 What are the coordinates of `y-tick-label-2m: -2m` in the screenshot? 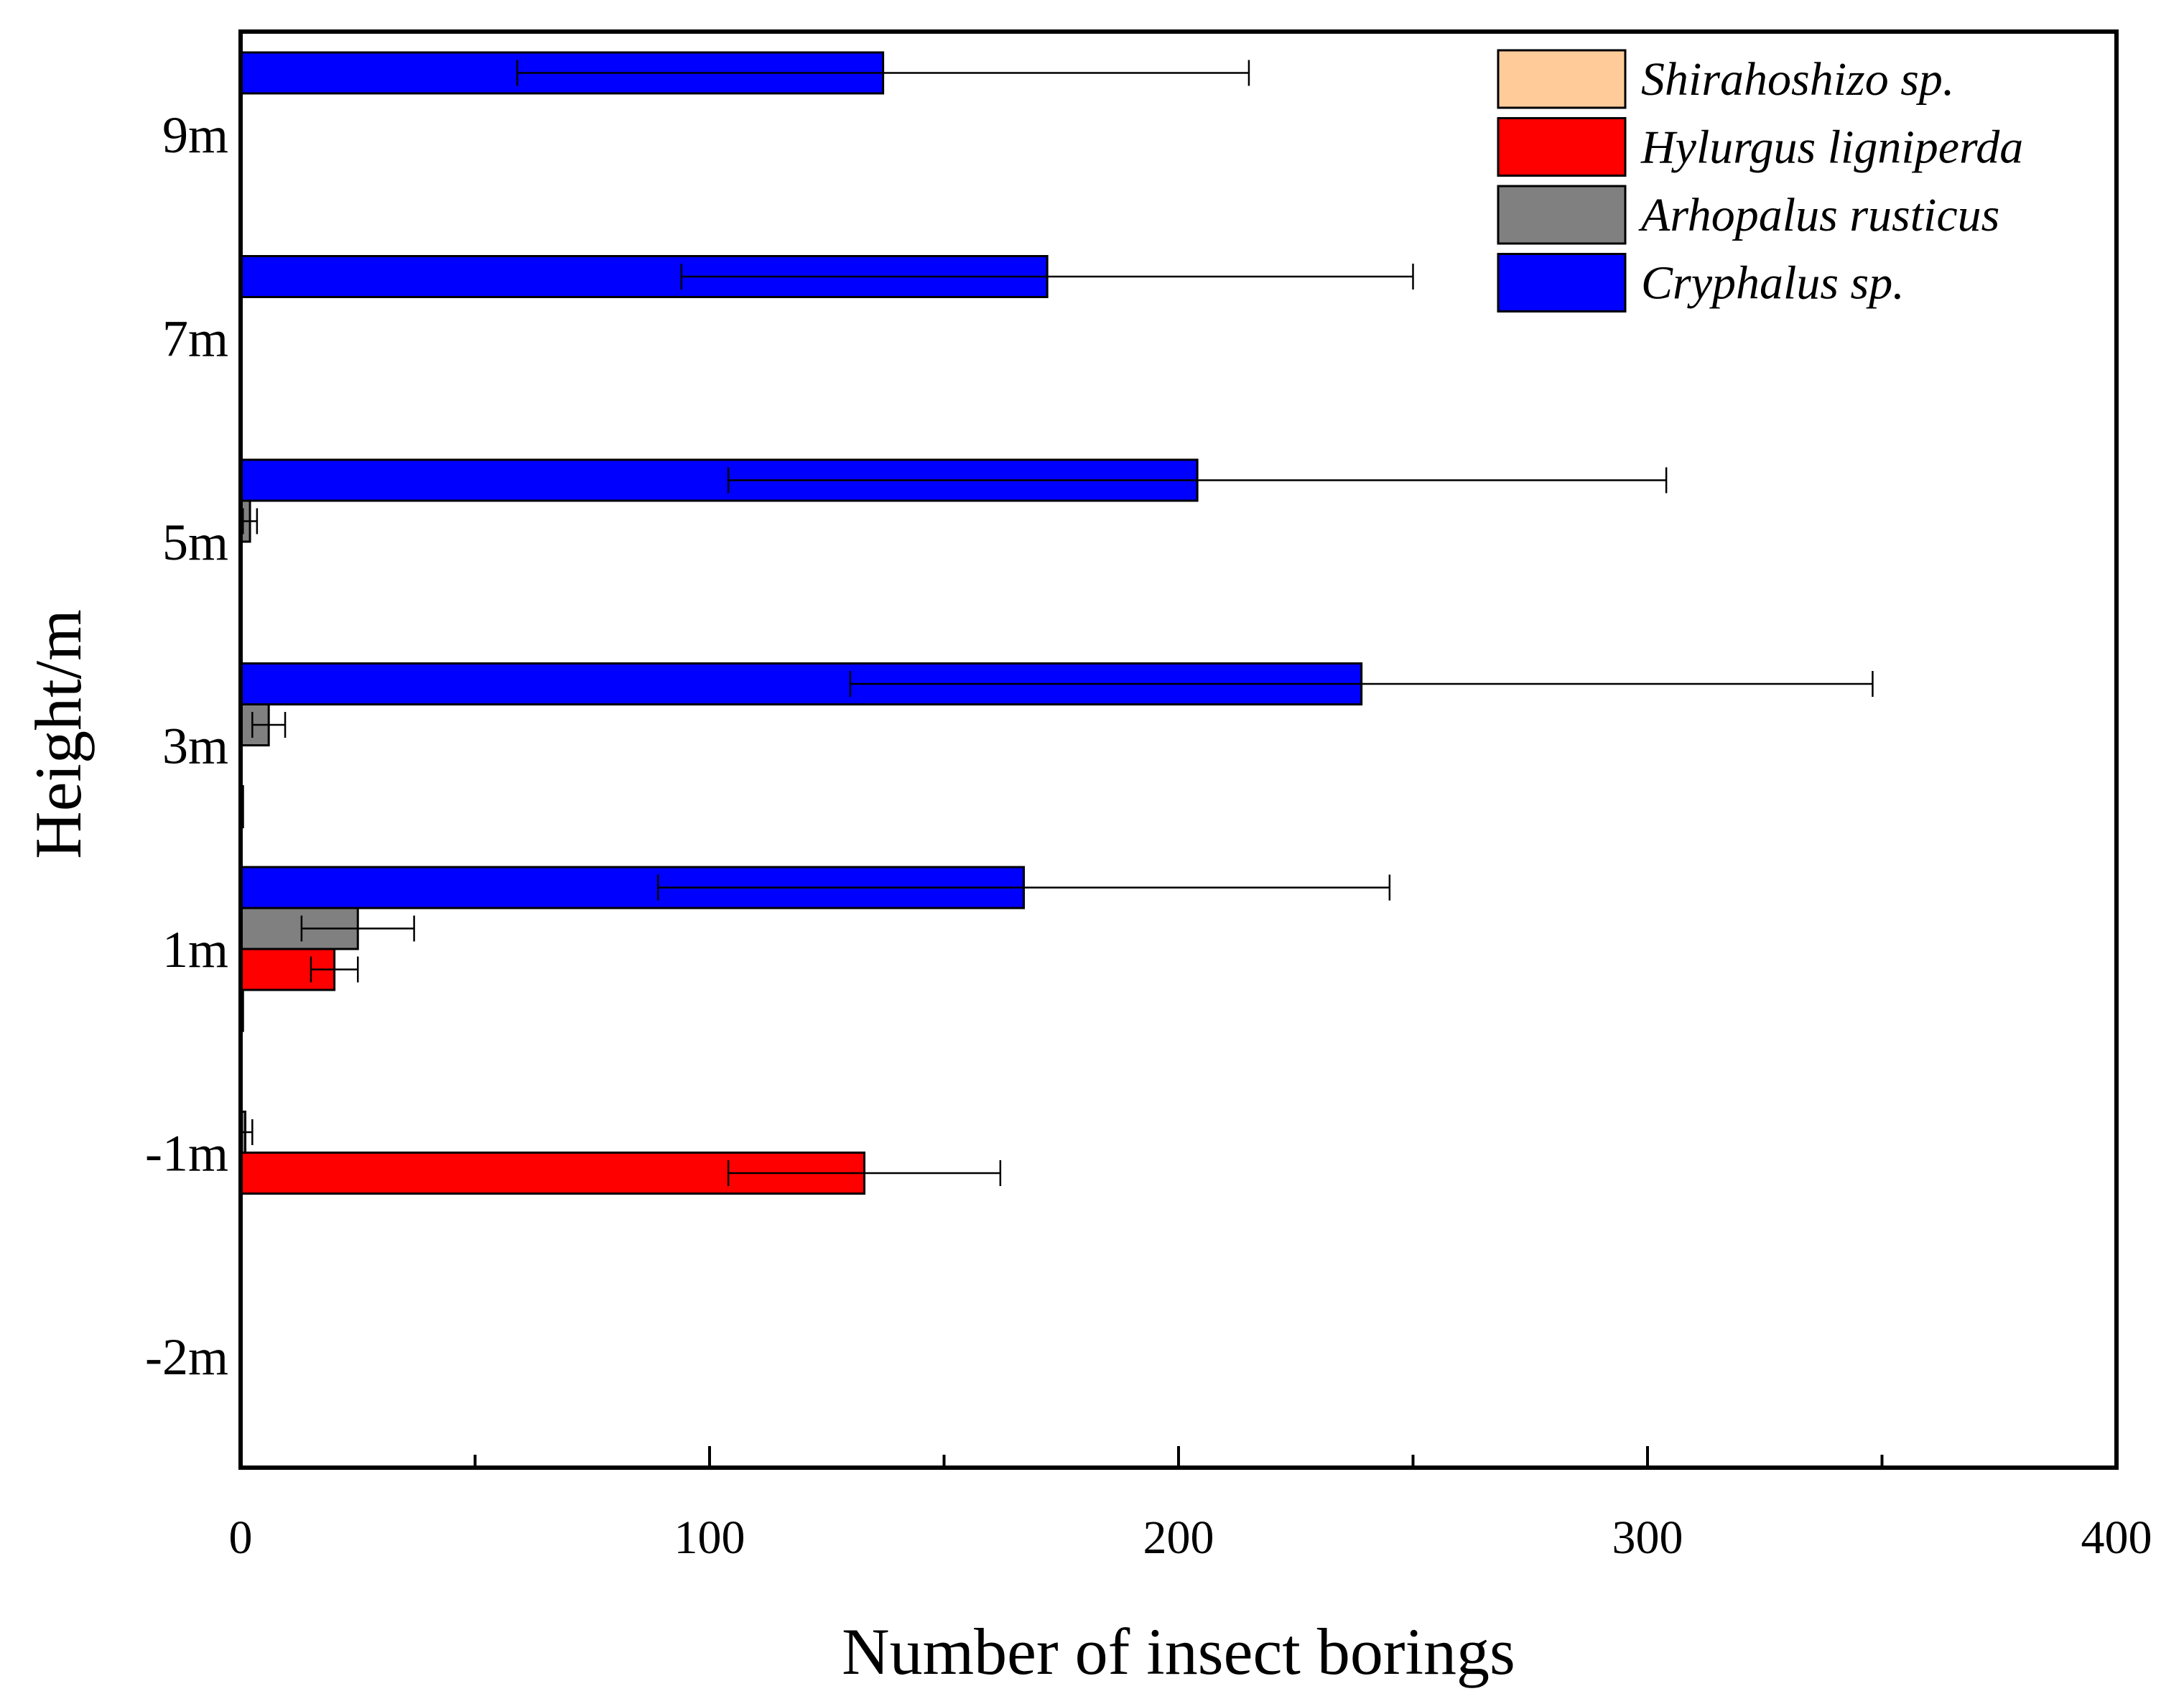 It's located at (186, 1357).